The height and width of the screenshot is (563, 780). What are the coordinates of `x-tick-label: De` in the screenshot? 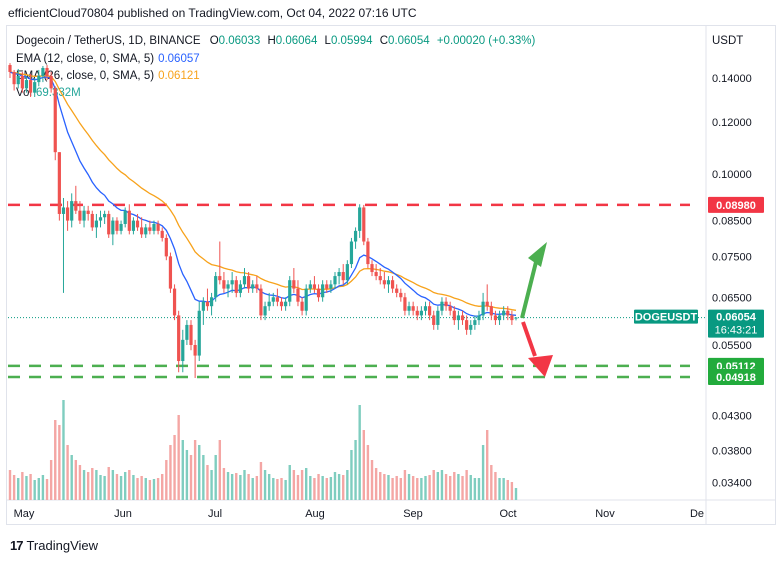 It's located at (697, 514).